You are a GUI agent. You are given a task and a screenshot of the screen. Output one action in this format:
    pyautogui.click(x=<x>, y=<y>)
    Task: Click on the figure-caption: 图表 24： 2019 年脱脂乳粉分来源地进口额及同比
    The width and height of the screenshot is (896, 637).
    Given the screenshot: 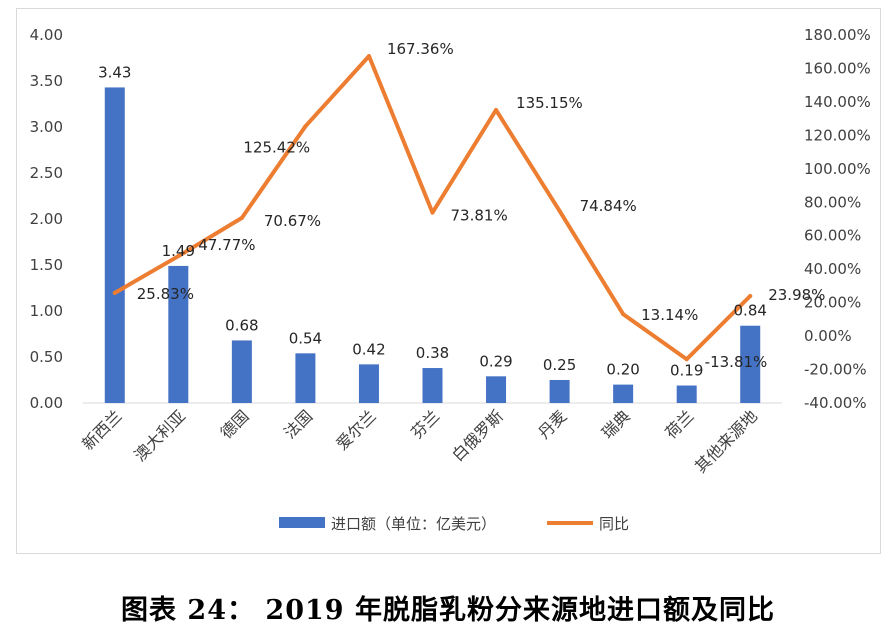 What is the action you would take?
    pyautogui.click(x=448, y=610)
    